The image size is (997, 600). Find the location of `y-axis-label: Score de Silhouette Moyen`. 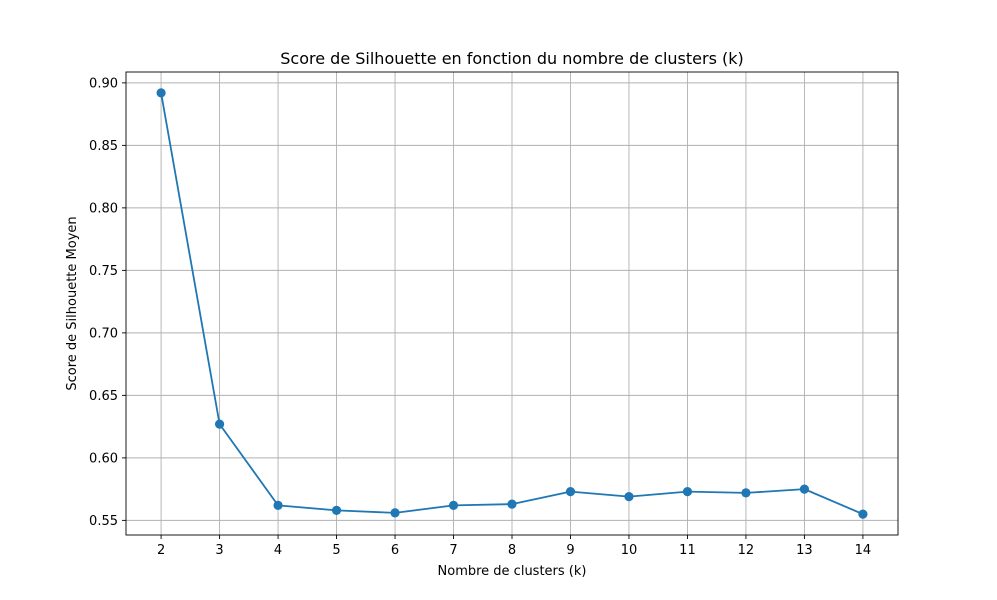

y-axis-label: Score de Silhouette Moyen is located at coordinates (72, 303).